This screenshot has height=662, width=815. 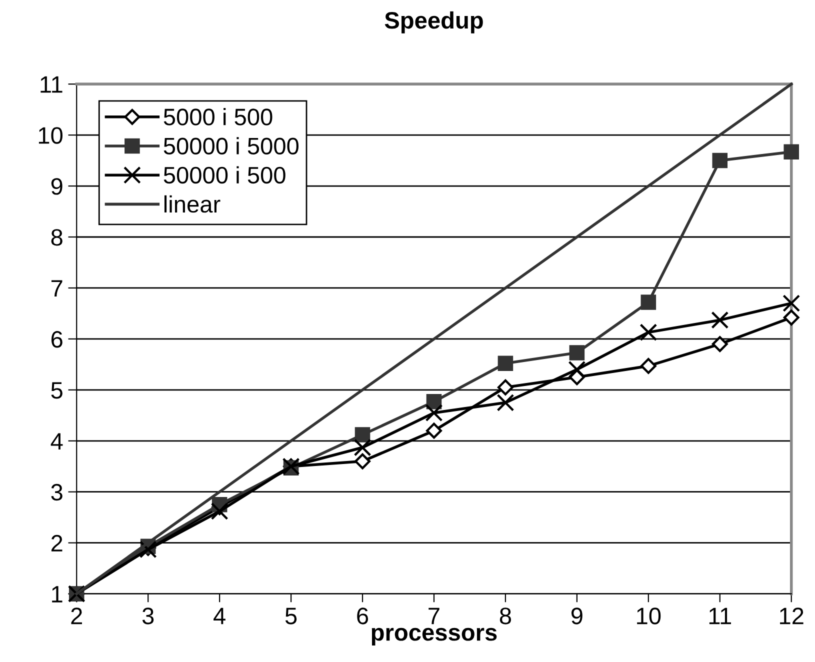 What do you see at coordinates (51, 84) in the screenshot?
I see `y-tick-label: 11` at bounding box center [51, 84].